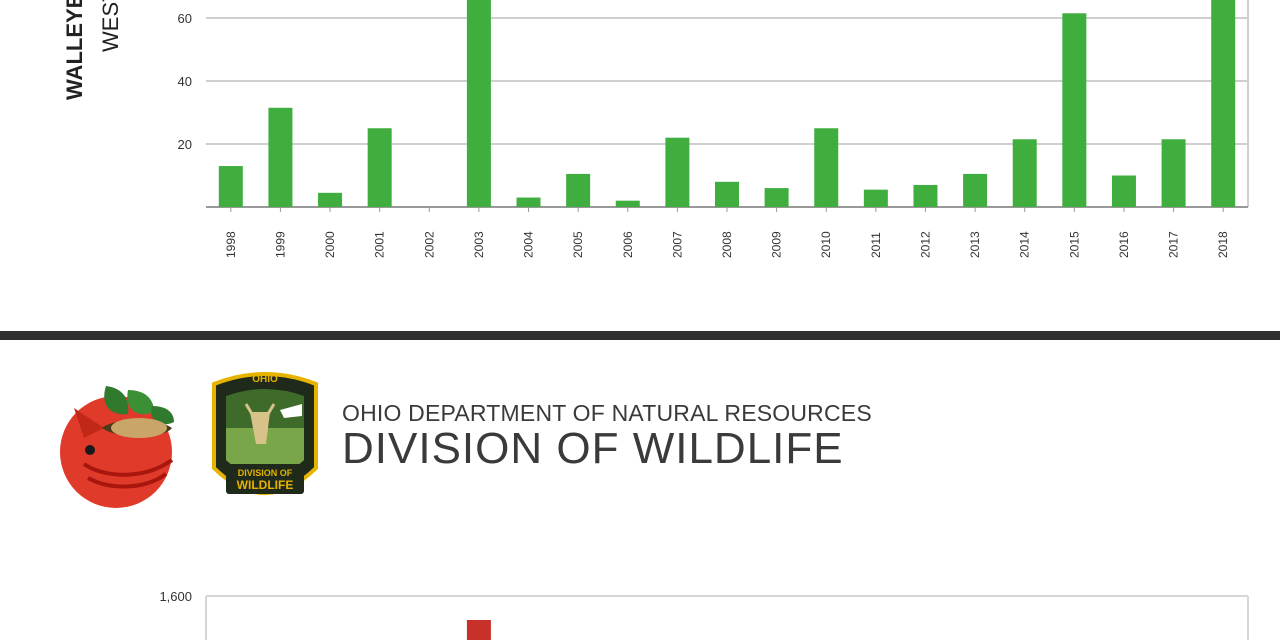  I want to click on x-tick-label: 2018, so click(1223, 244).